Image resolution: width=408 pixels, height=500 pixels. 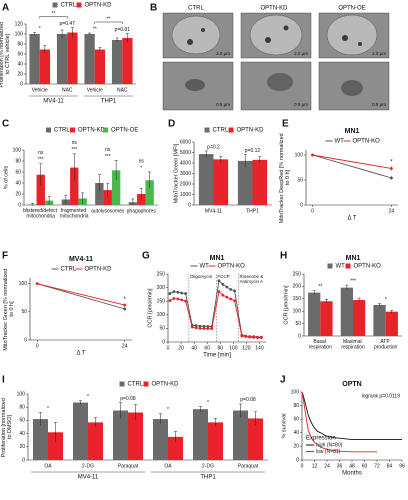 I want to click on legend-label: OPTN-OE, so click(x=124, y=131).